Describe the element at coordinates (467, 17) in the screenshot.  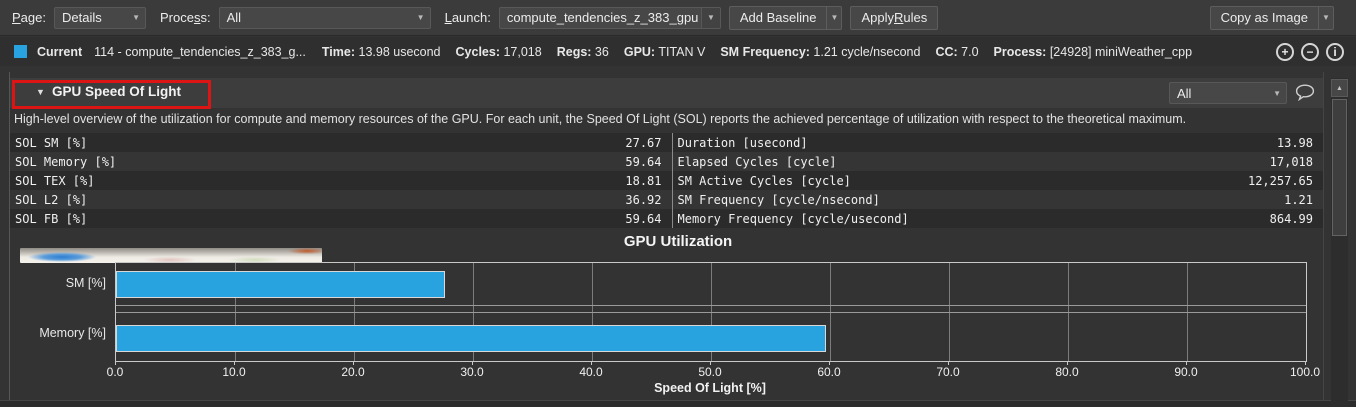
I see `launch-label: Launch:` at that location.